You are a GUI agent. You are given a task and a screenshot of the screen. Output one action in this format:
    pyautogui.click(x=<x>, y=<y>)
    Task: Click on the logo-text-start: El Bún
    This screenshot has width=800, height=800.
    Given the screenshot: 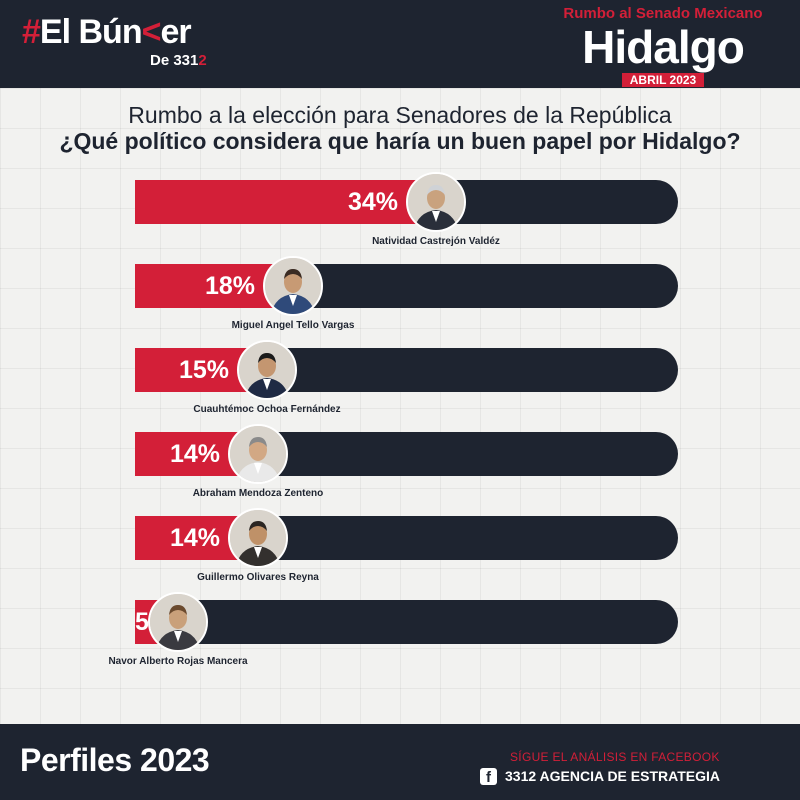 What is the action you would take?
    pyautogui.click(x=91, y=32)
    